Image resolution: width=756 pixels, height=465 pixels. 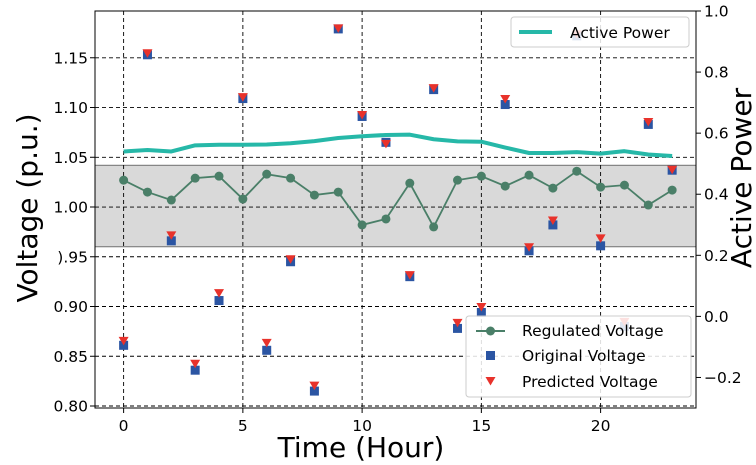 What do you see at coordinates (27, 207) in the screenshot?
I see `y-axis-left-label: Voltage (p.u.)` at bounding box center [27, 207].